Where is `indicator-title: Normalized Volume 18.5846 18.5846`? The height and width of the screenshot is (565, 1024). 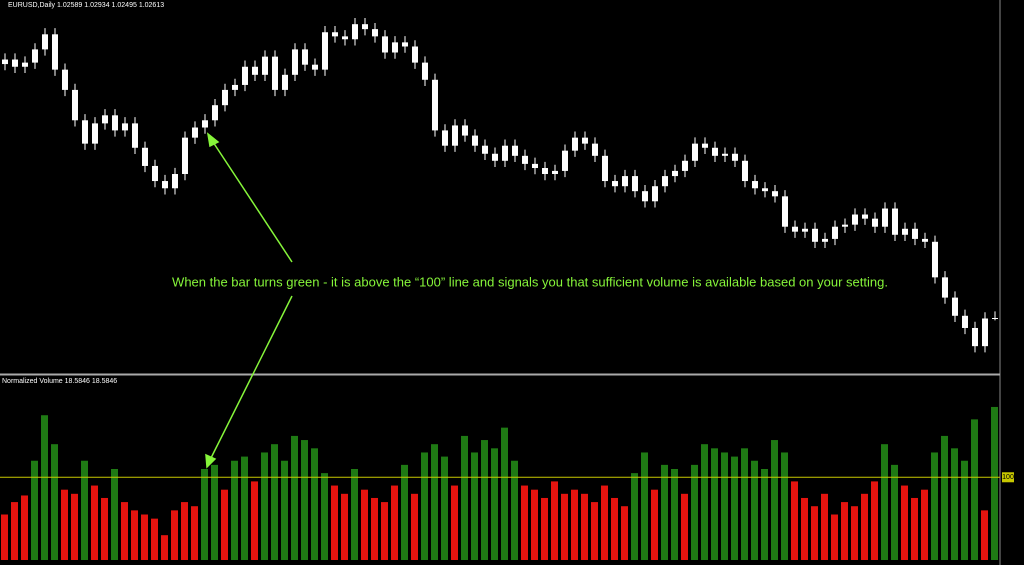 indicator-title: Normalized Volume 18.5846 18.5846 is located at coordinates (59, 381).